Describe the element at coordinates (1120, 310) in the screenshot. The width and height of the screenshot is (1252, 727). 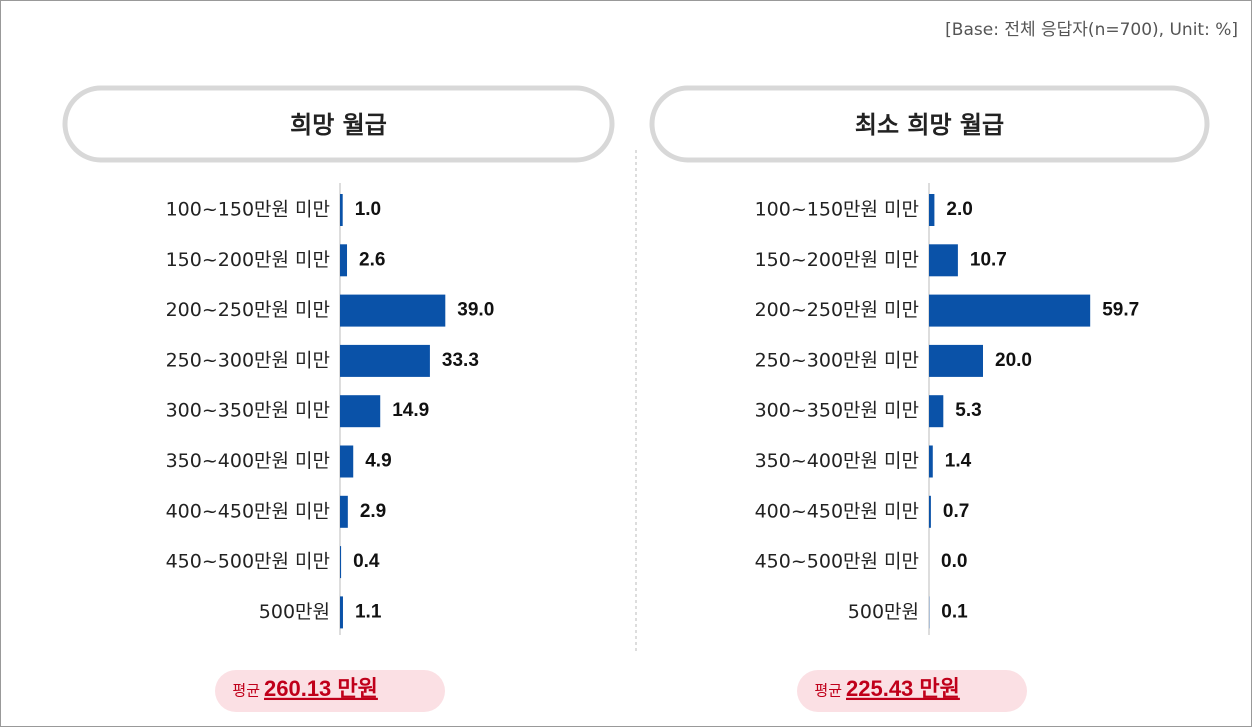
I see `value-label: 59.7` at that location.